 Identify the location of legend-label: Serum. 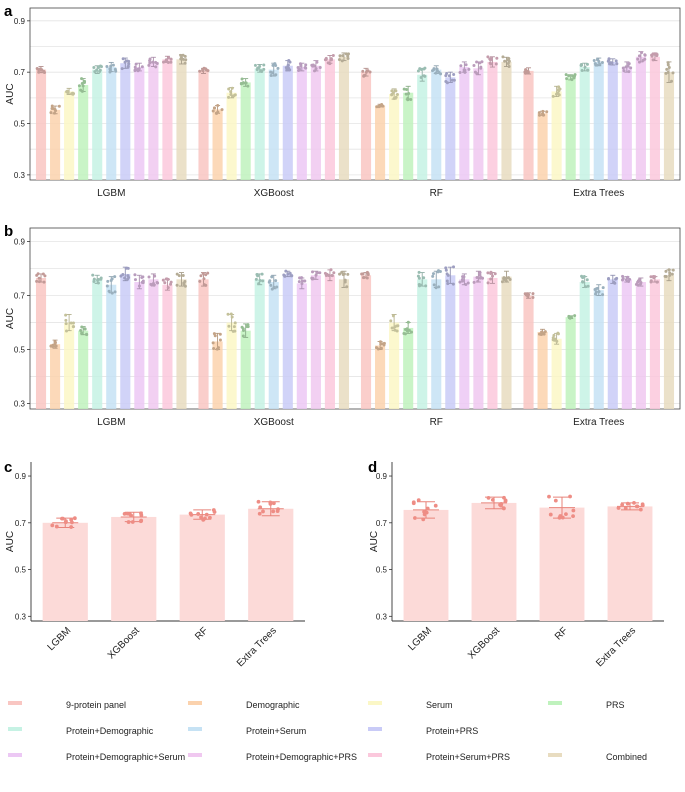
(439, 705).